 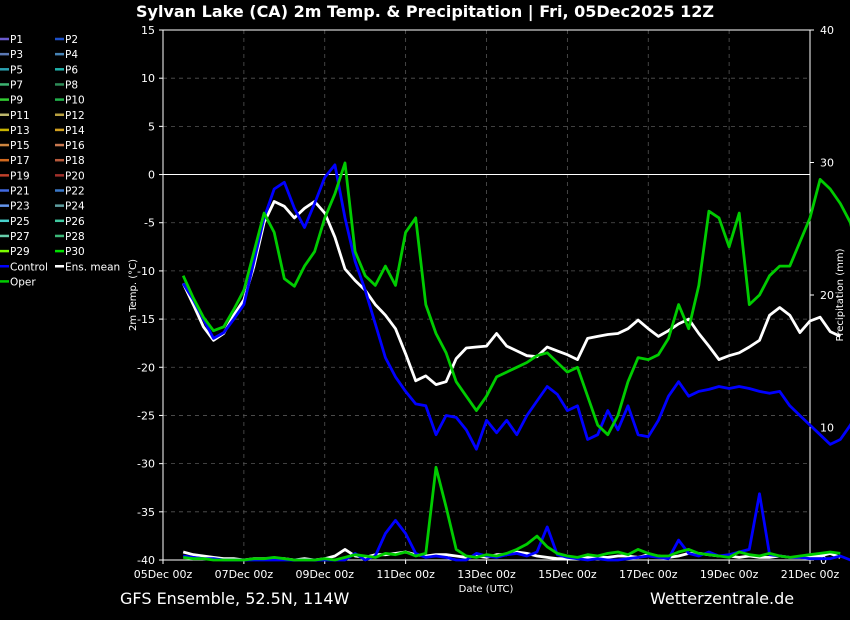 I want to click on x-tick-label: 13Dec 00z, so click(x=486, y=574).